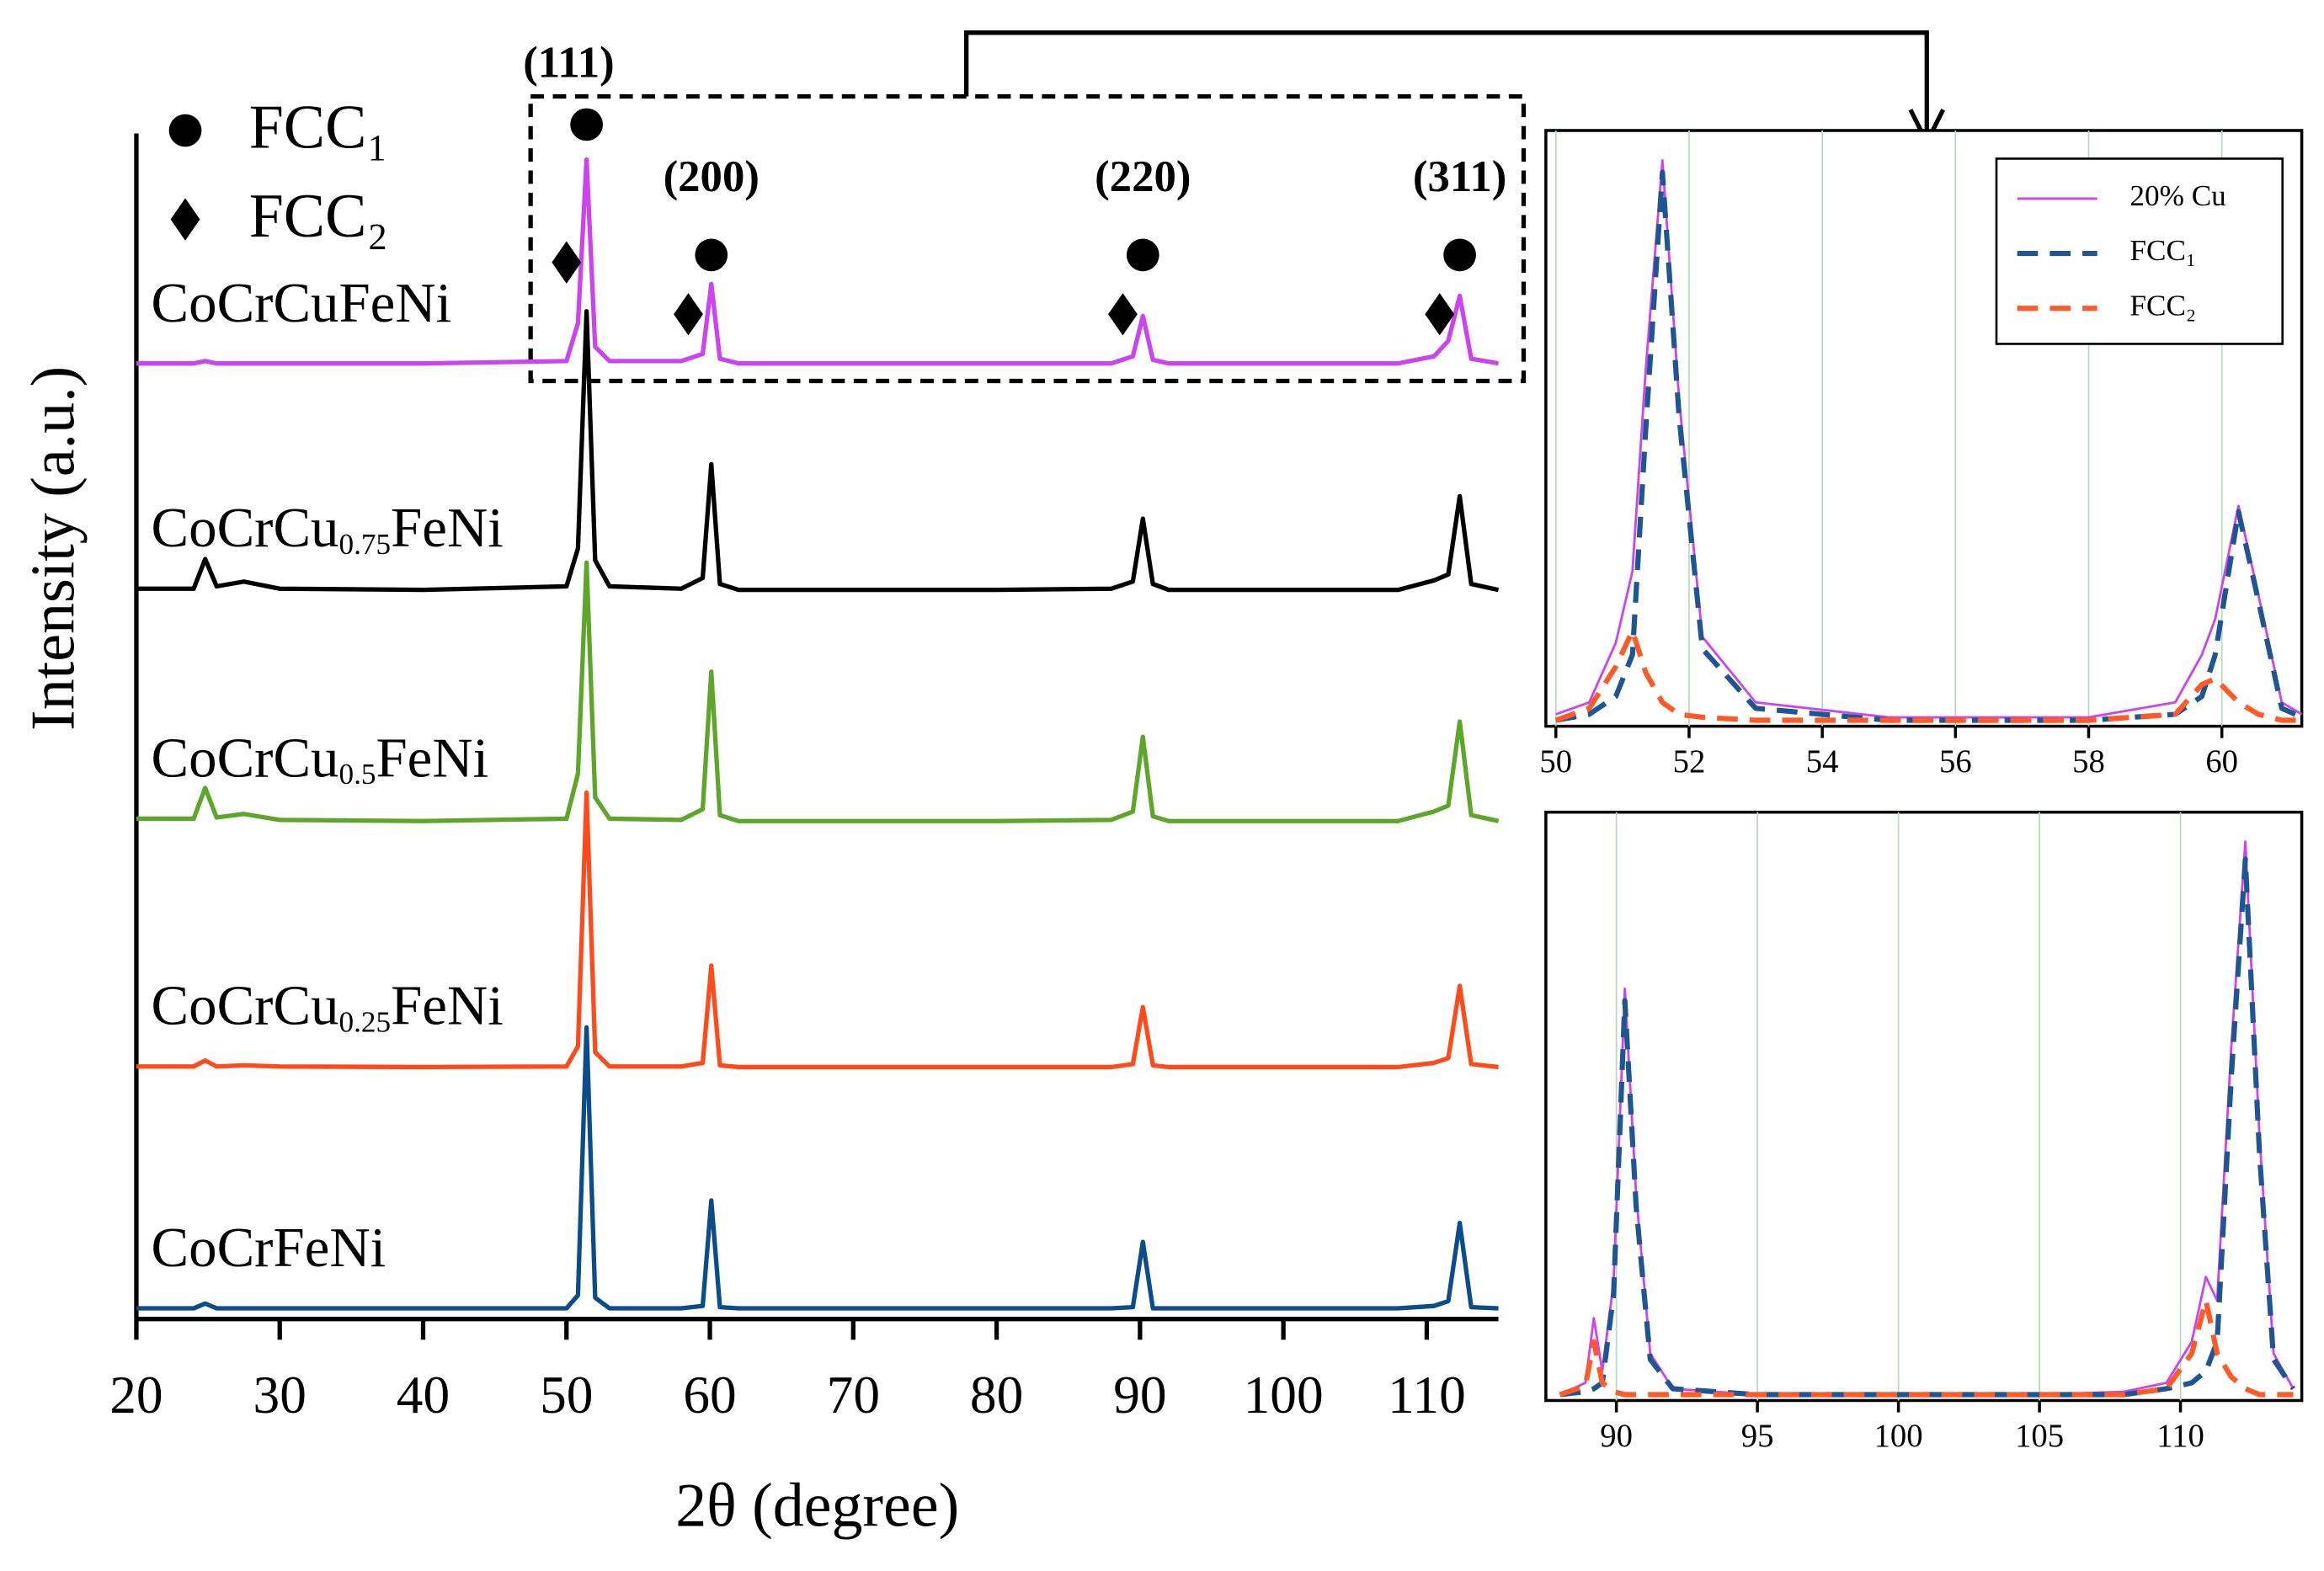  Describe the element at coordinates (817, 1504) in the screenshot. I see `x-axis-label: 2θ (degree)` at that location.